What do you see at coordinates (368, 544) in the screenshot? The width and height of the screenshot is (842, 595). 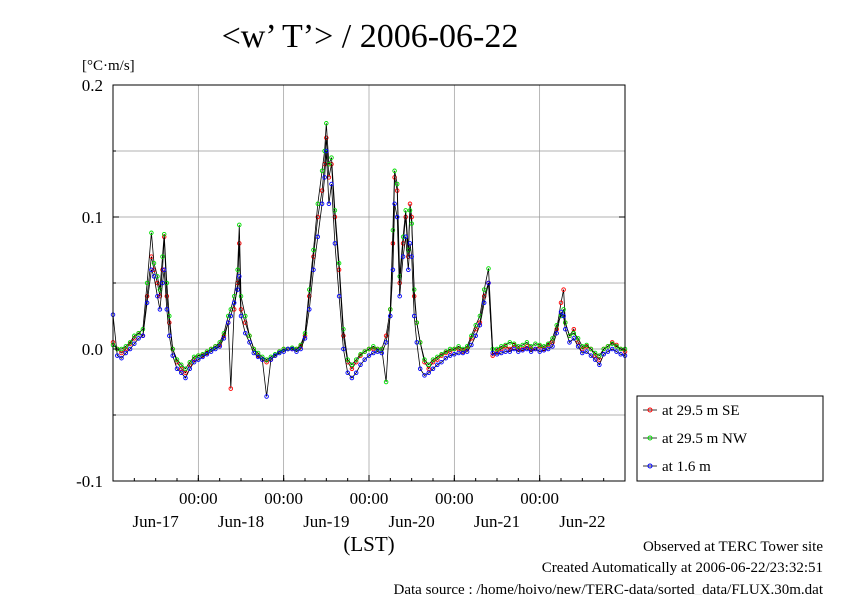 I see `x-axis-label: (LST)` at bounding box center [368, 544].